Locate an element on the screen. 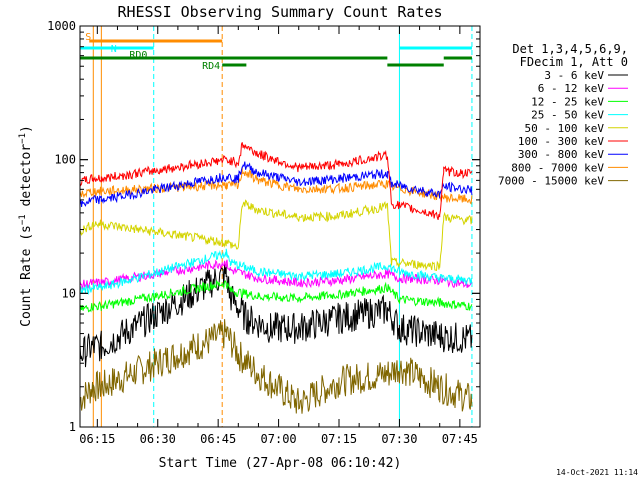  y-tick-label-2: 100 is located at coordinates (65, 160).